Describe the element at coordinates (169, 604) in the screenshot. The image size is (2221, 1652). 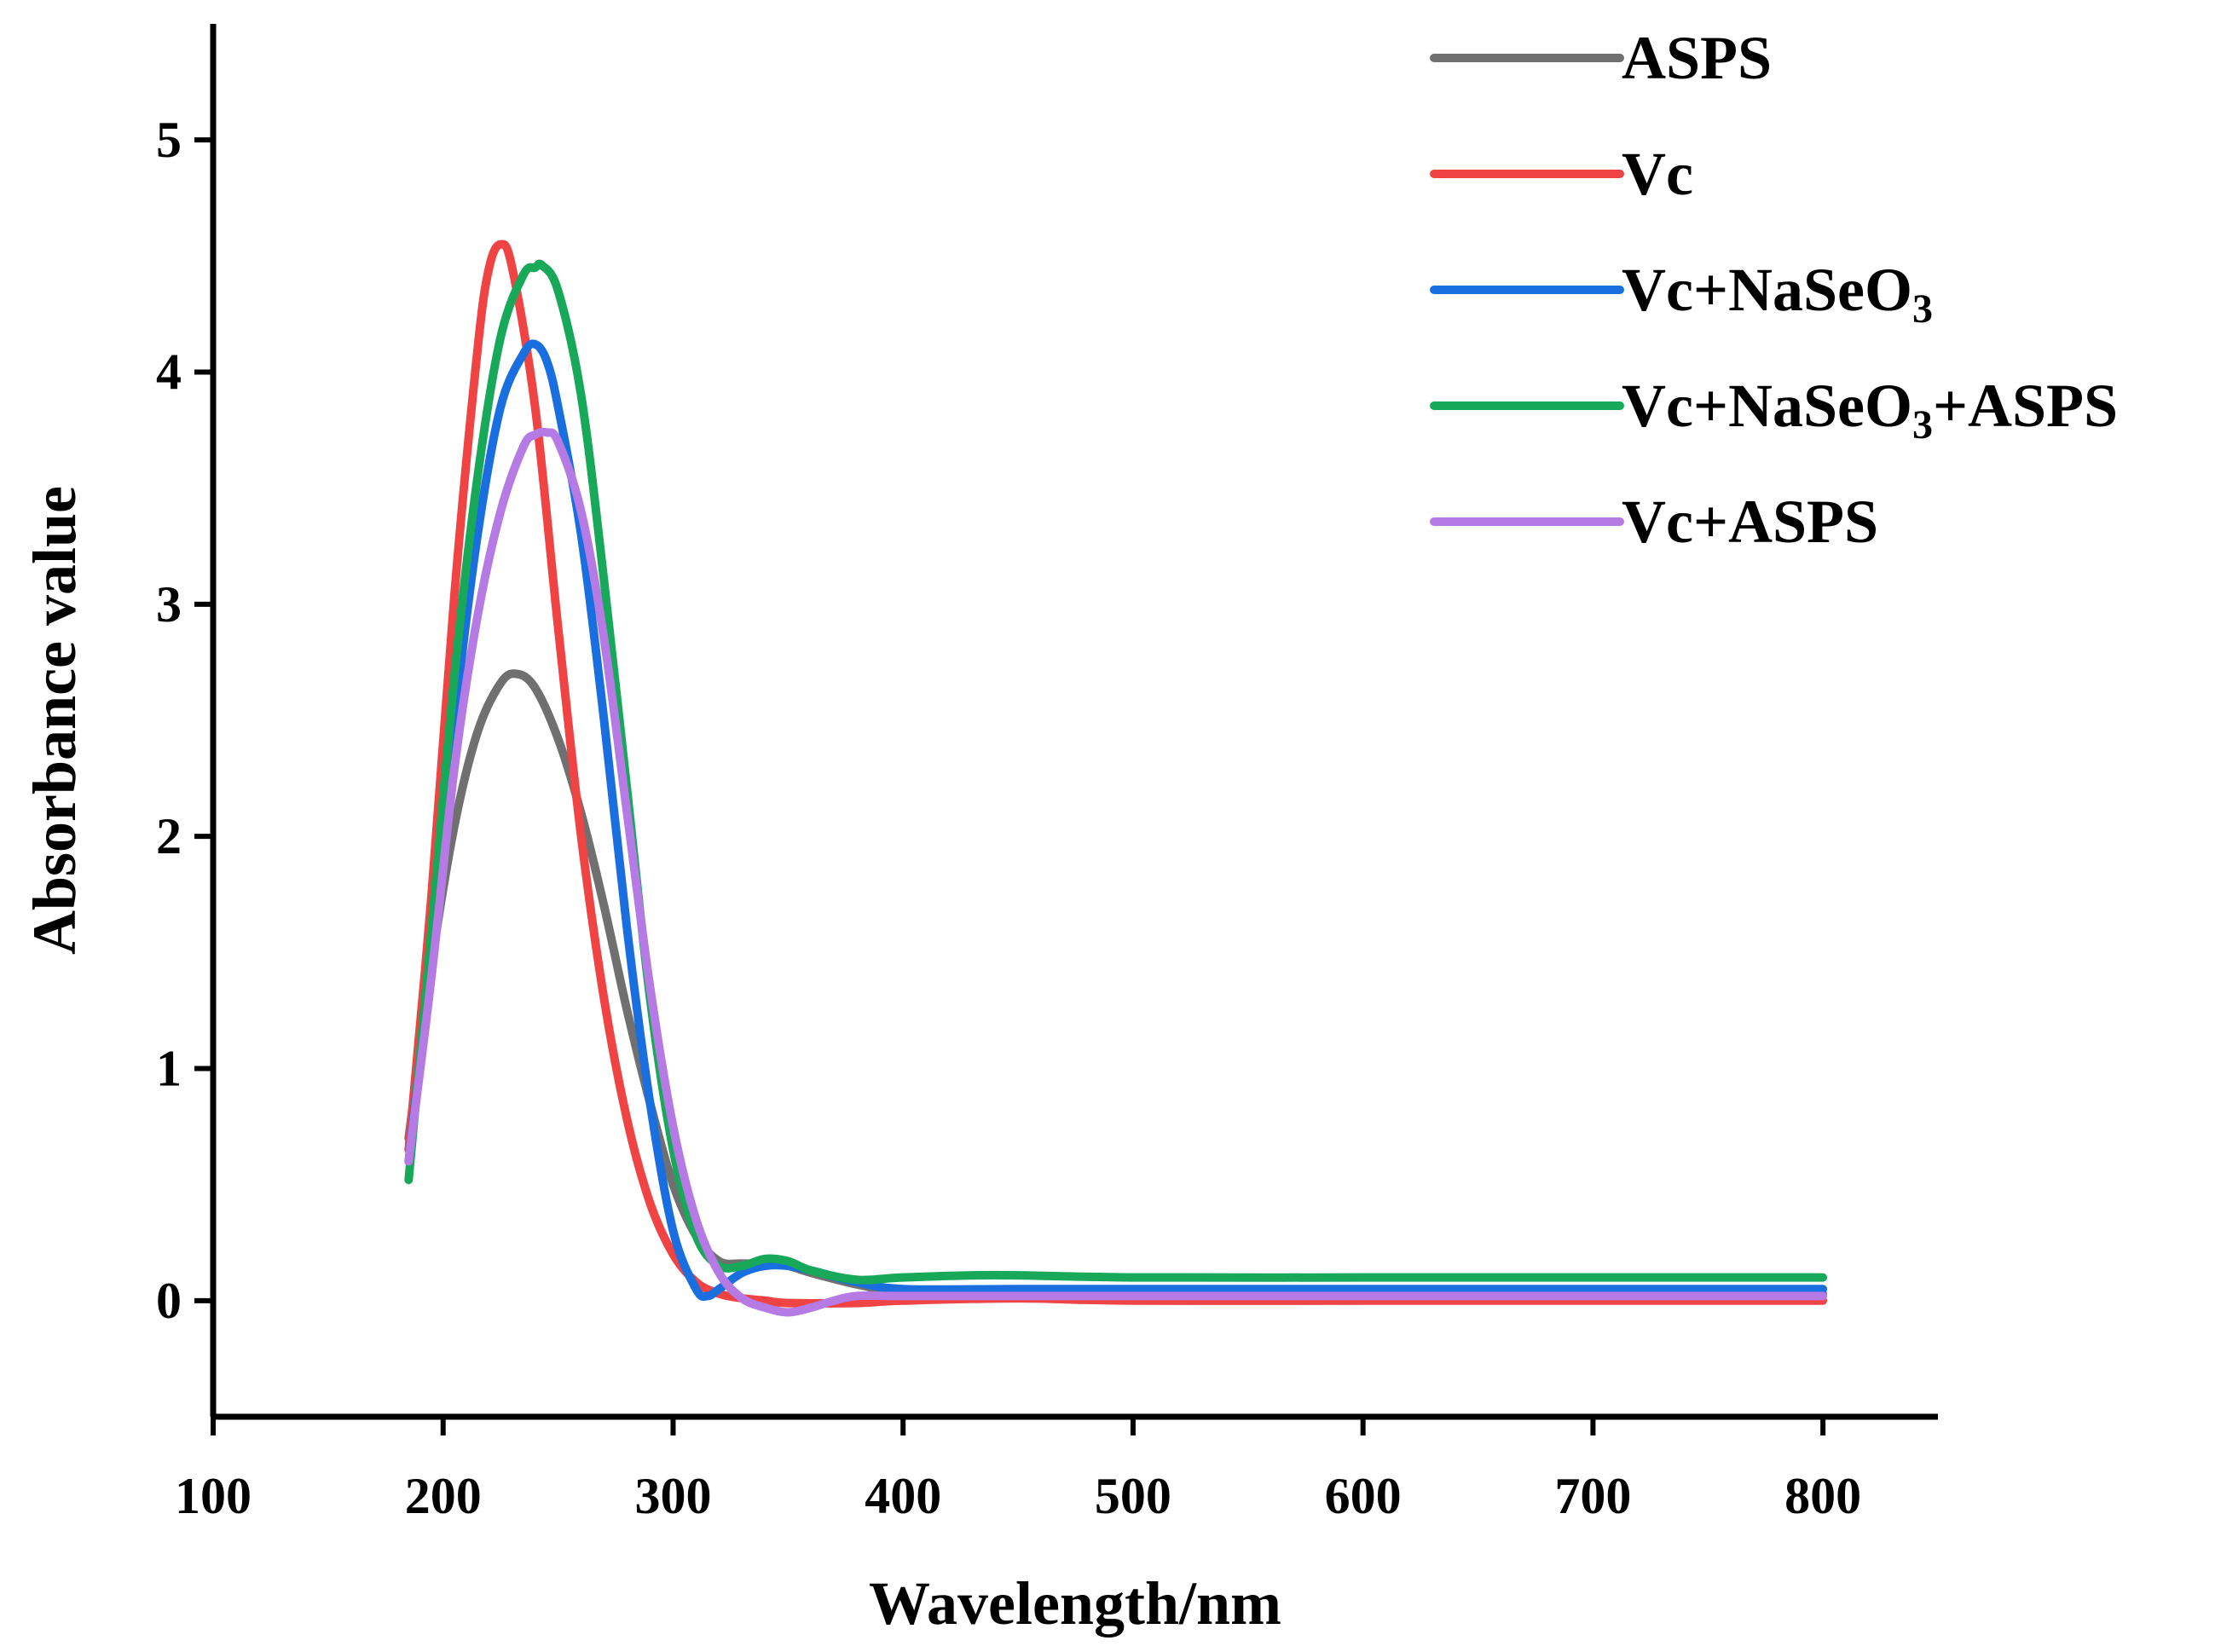
I see `y-tick-label: 3` at that location.